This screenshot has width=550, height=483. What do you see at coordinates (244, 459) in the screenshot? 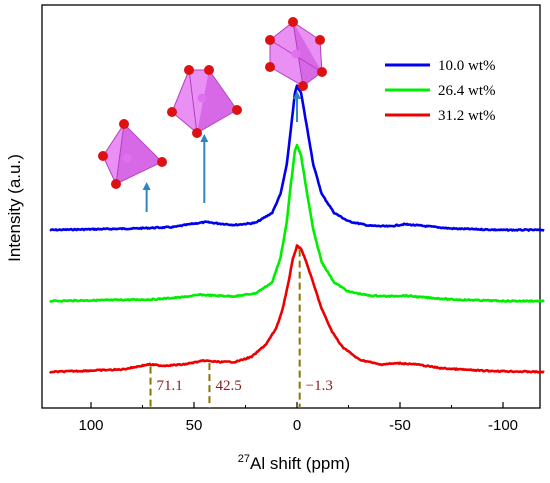
I see `x-axis-title-superscript: 27` at bounding box center [244, 459].